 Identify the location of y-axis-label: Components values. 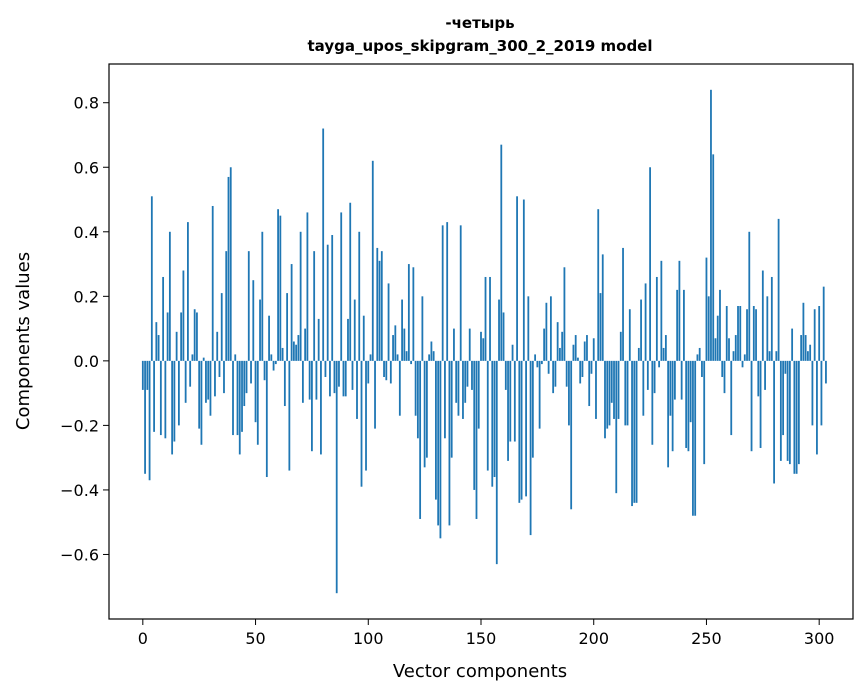
(23, 341).